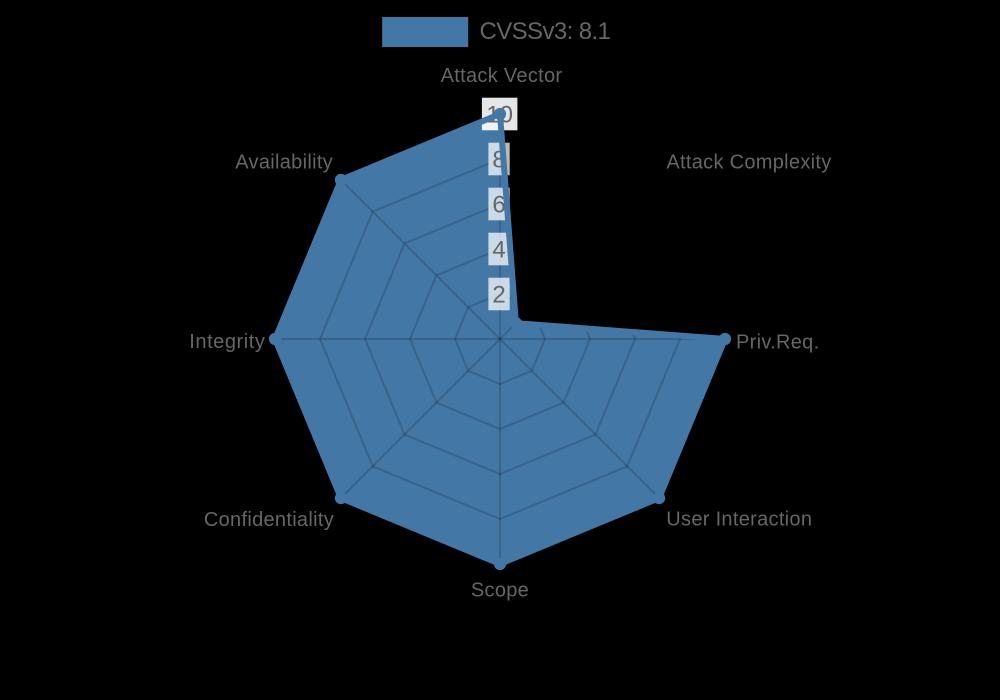 The image size is (1000, 700). Describe the element at coordinates (502, 76) in the screenshot. I see `svg-text: Attack Vector` at that location.